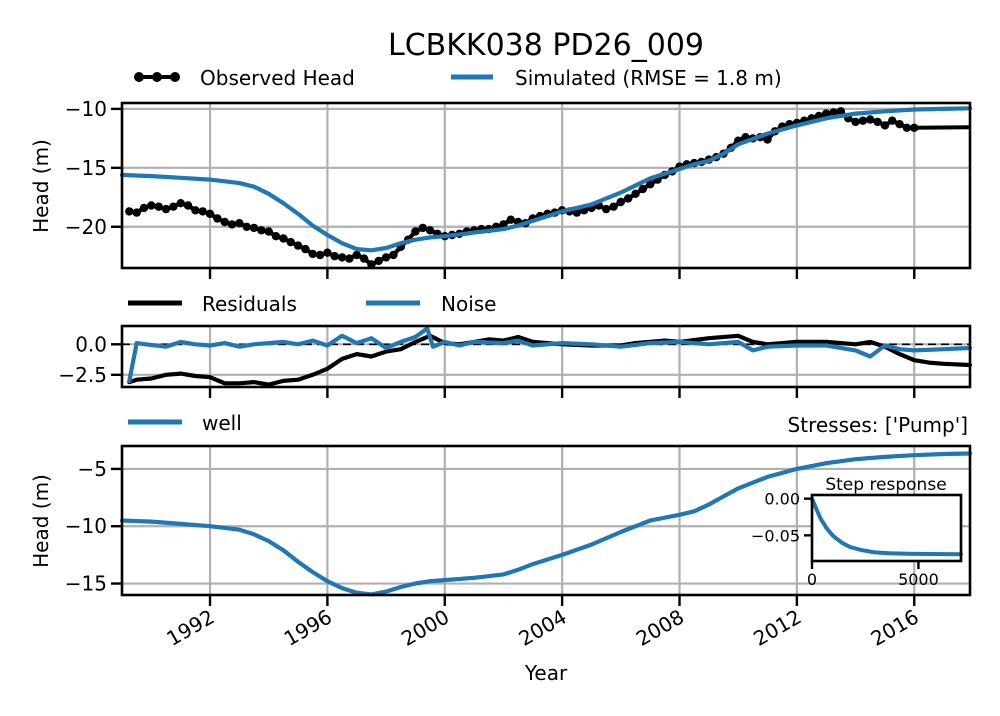 This screenshot has width=1000, height=716. What do you see at coordinates (546, 45) in the screenshot?
I see `figure-title: LCBKK038 PD26_009` at bounding box center [546, 45].